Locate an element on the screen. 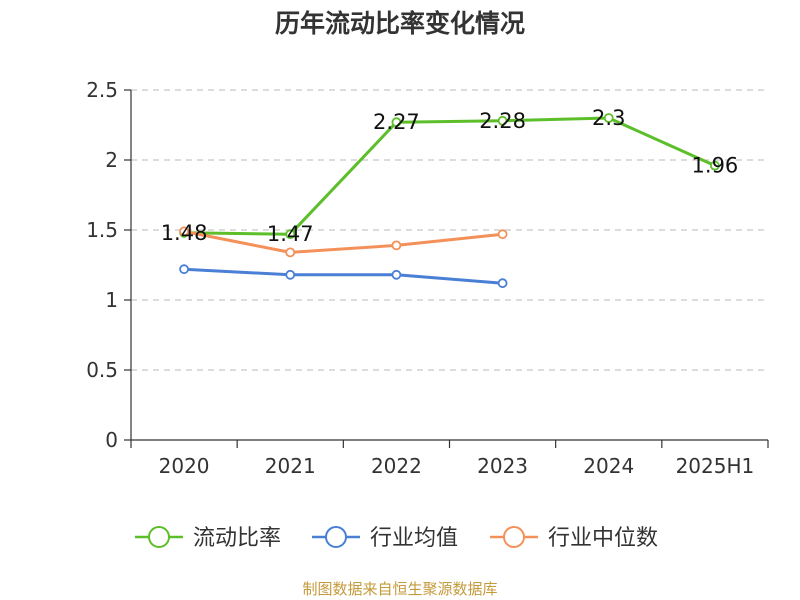  x-tick-label: 2025H1 is located at coordinates (715, 466).